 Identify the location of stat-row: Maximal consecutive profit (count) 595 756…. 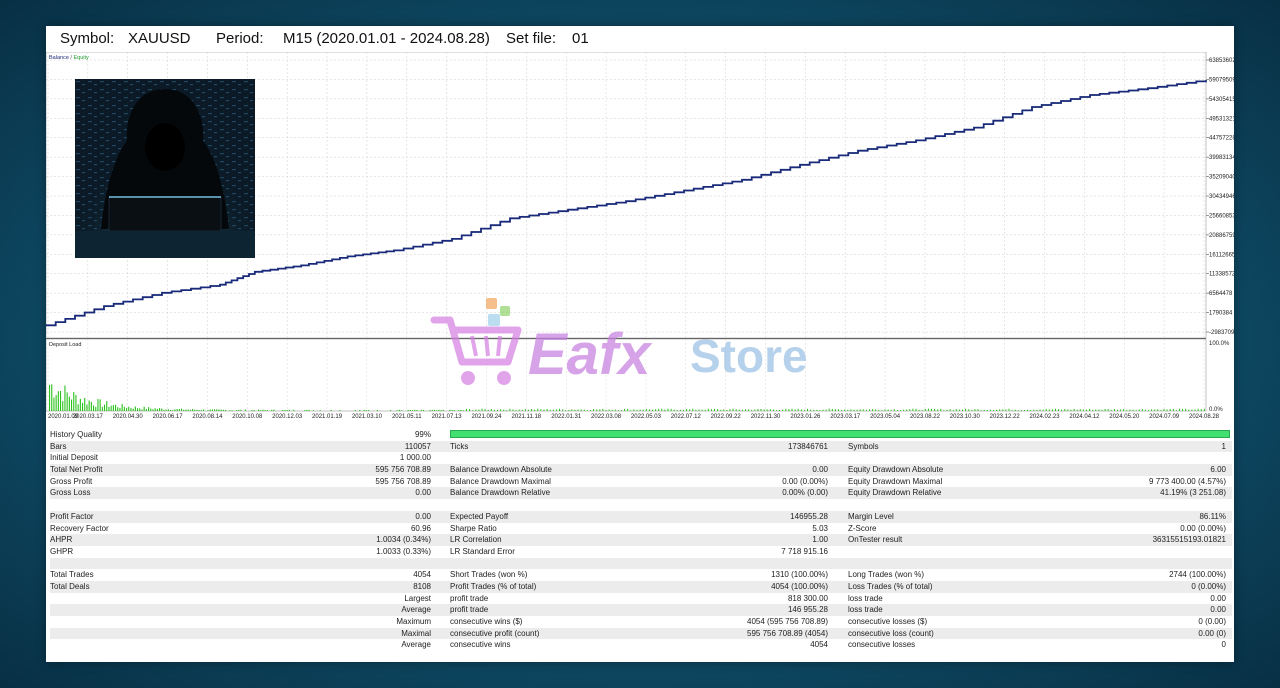
(641, 633).